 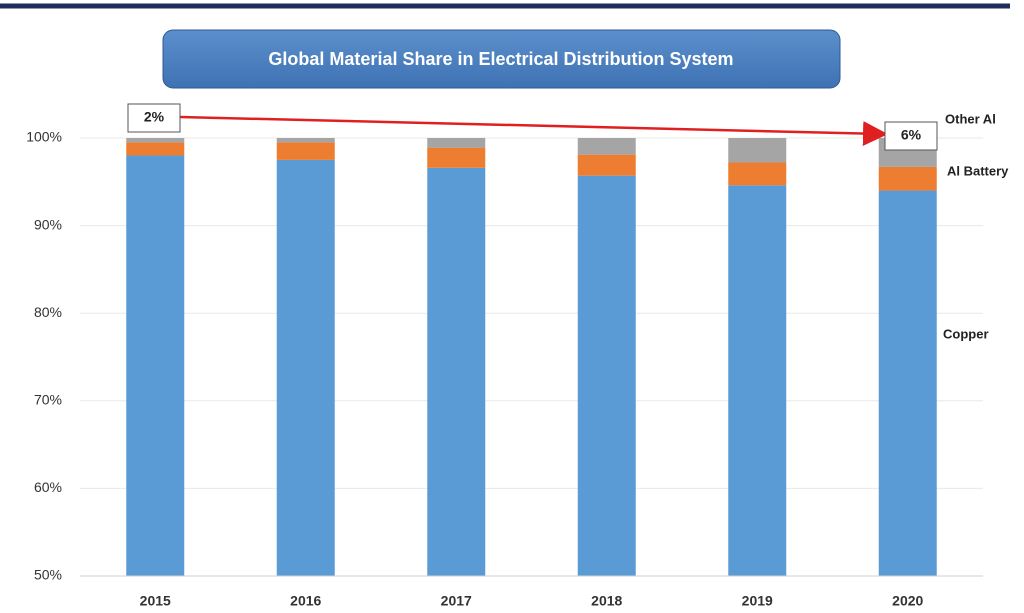 I want to click on y-tick-label: 100%, so click(x=44, y=137).